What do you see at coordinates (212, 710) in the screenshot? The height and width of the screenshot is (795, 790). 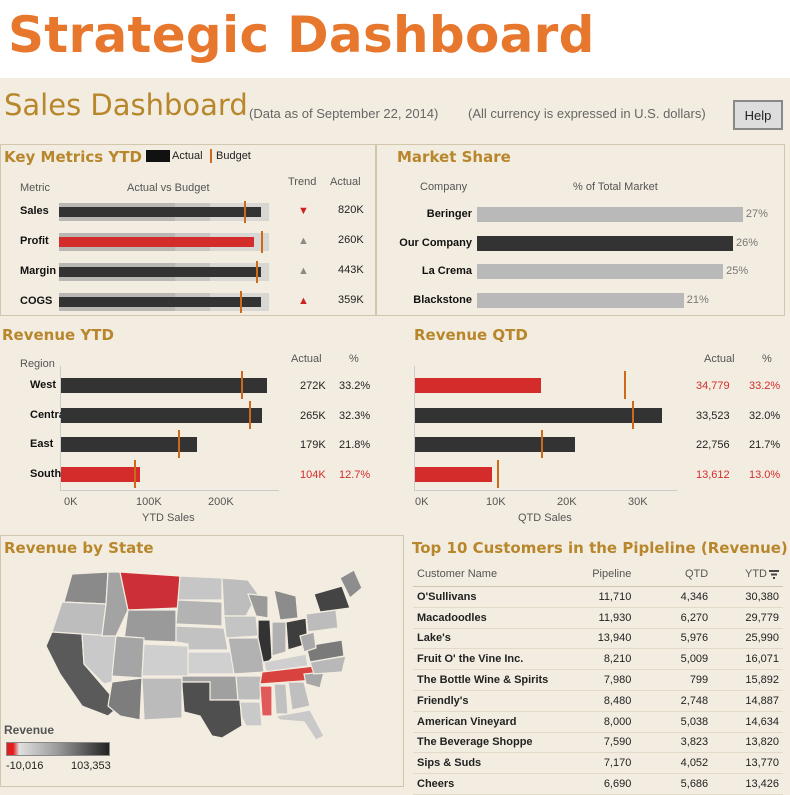 I see `state-texas` at bounding box center [212, 710].